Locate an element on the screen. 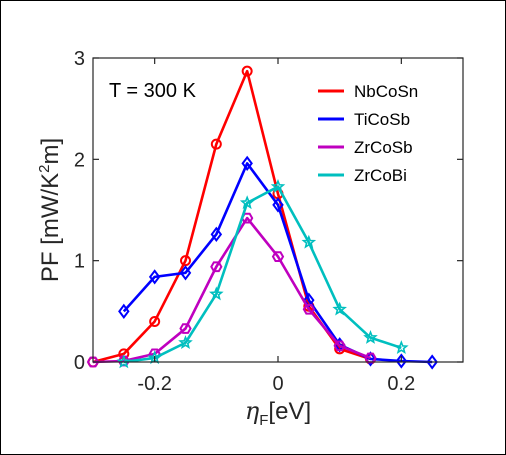  y-axis-label: PF [mW/K2m] is located at coordinates (50, 210).